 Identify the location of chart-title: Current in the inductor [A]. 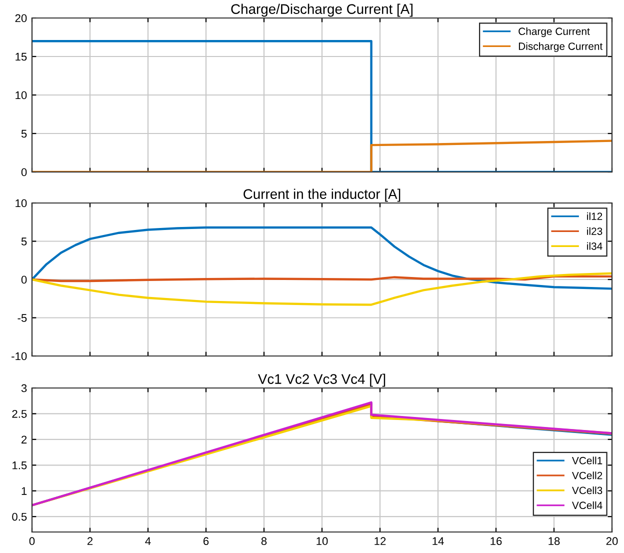
(322, 195).